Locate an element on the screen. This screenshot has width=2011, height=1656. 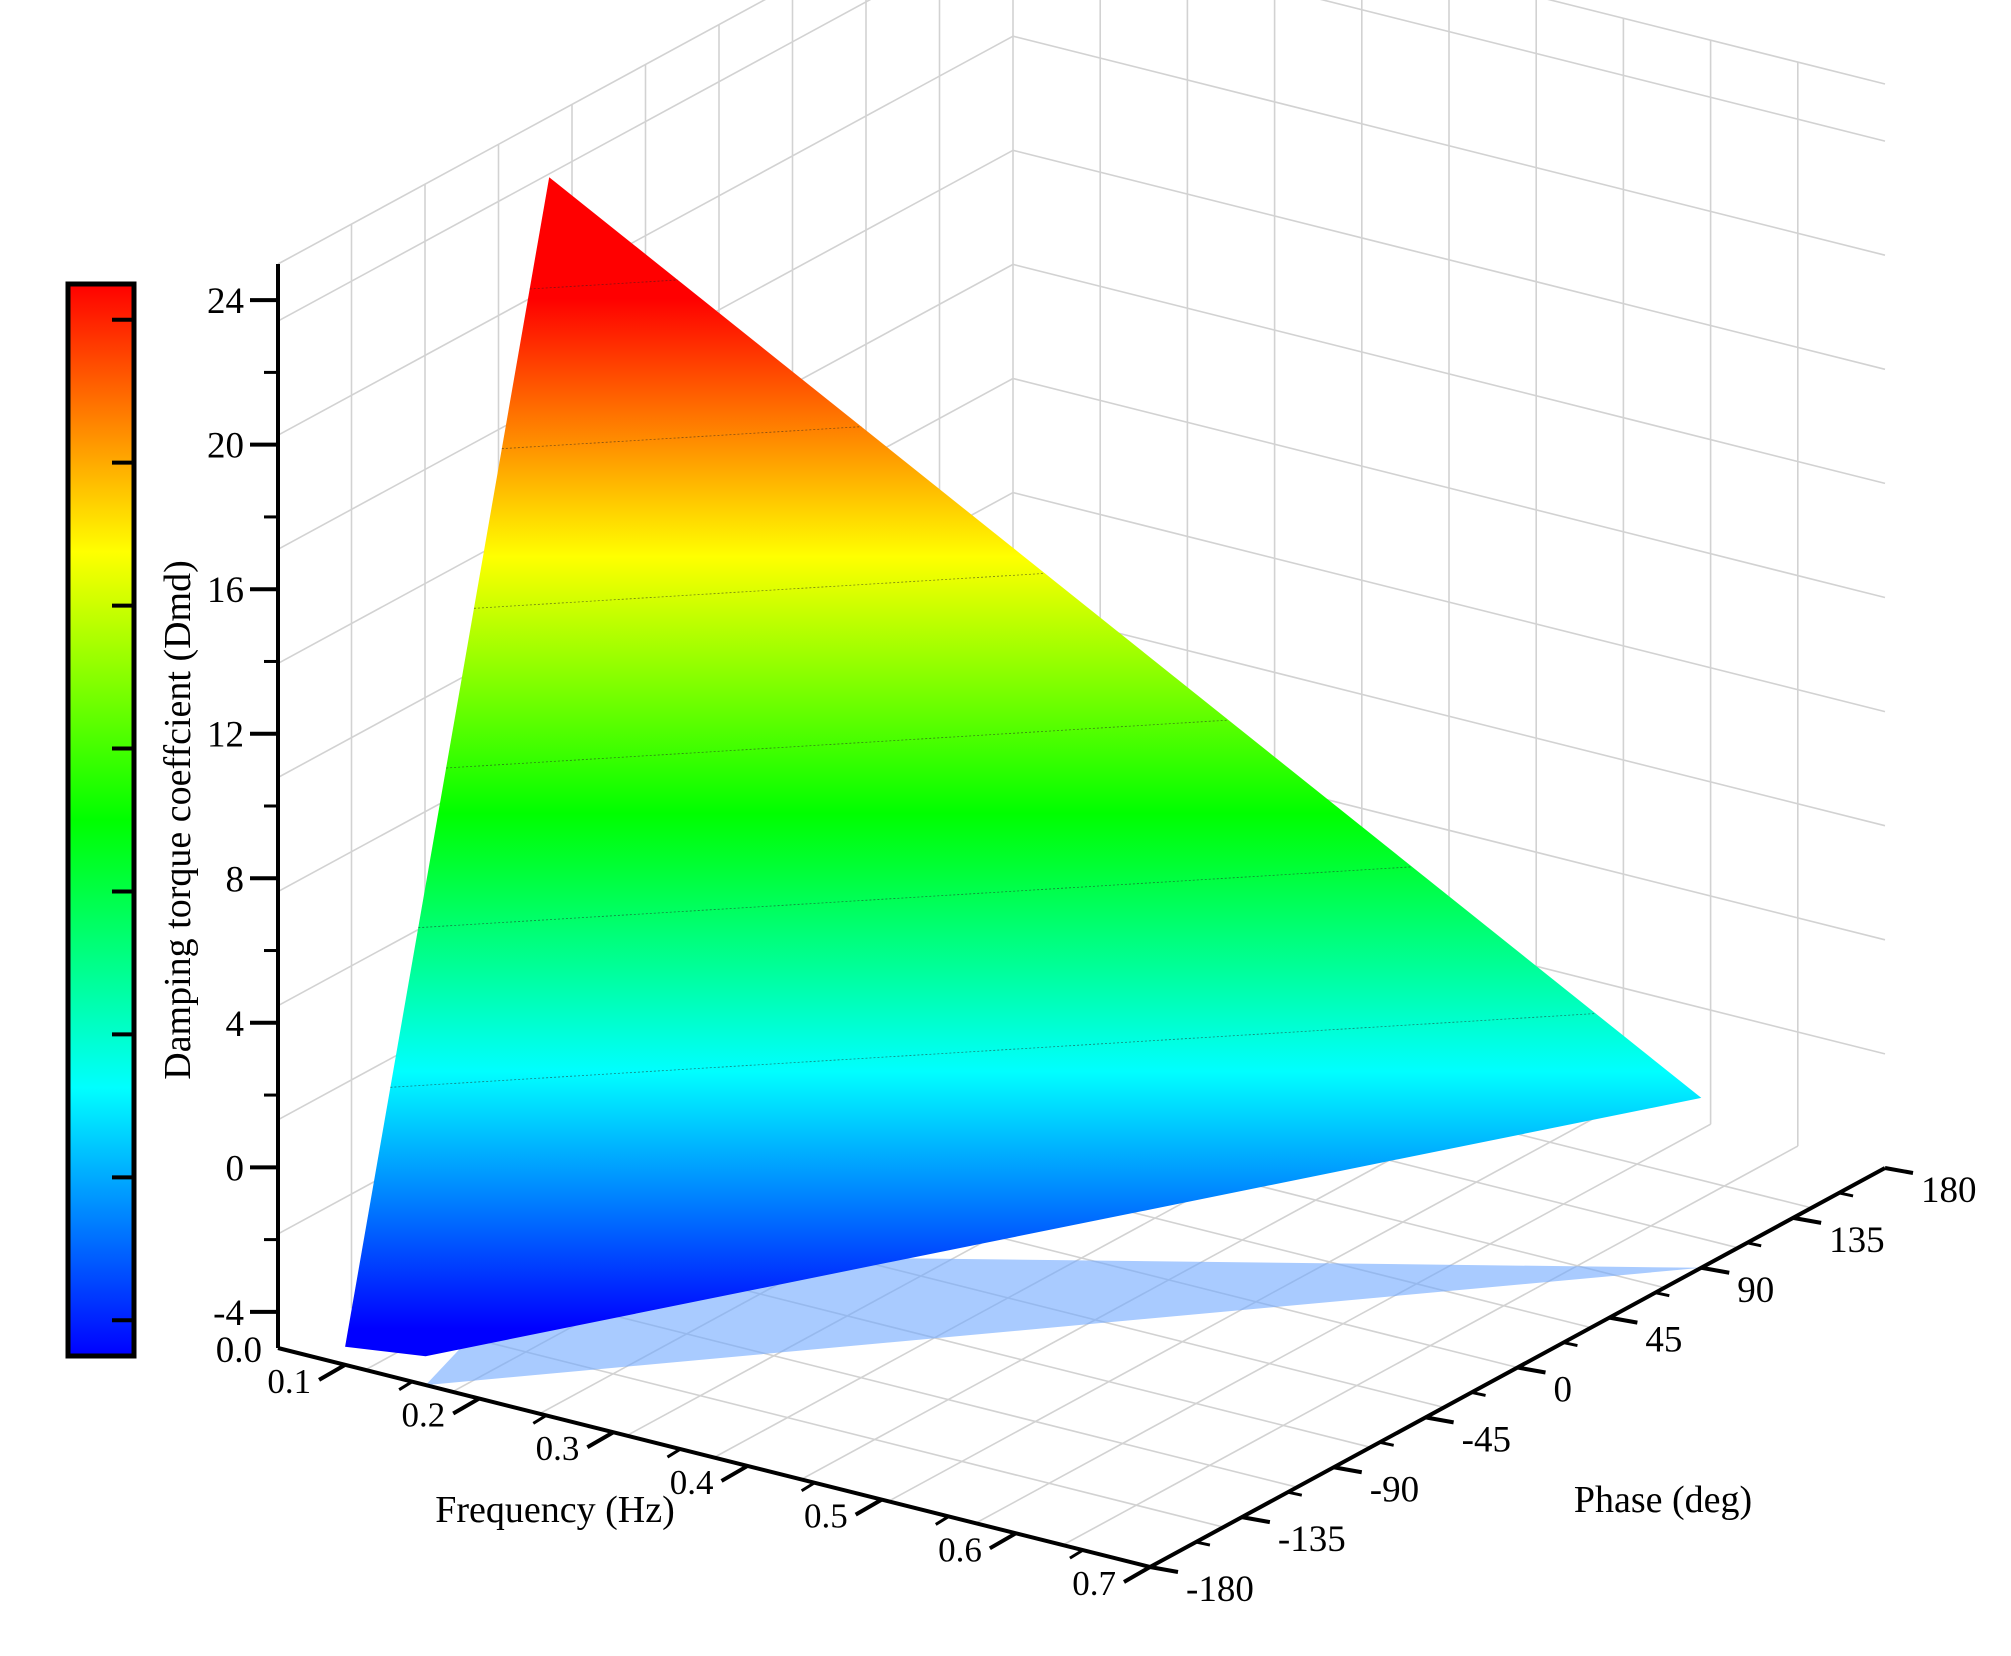
z-tick-label: 8 is located at coordinates (235, 879).